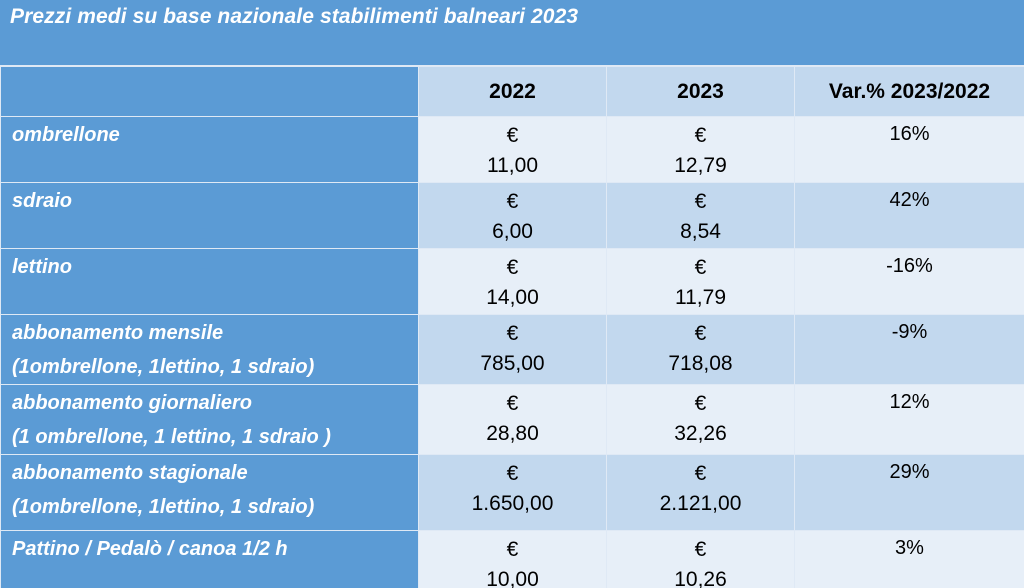 Image resolution: width=1024 pixels, height=588 pixels. Describe the element at coordinates (209, 91) in the screenshot. I see `header-cell-blank` at that location.